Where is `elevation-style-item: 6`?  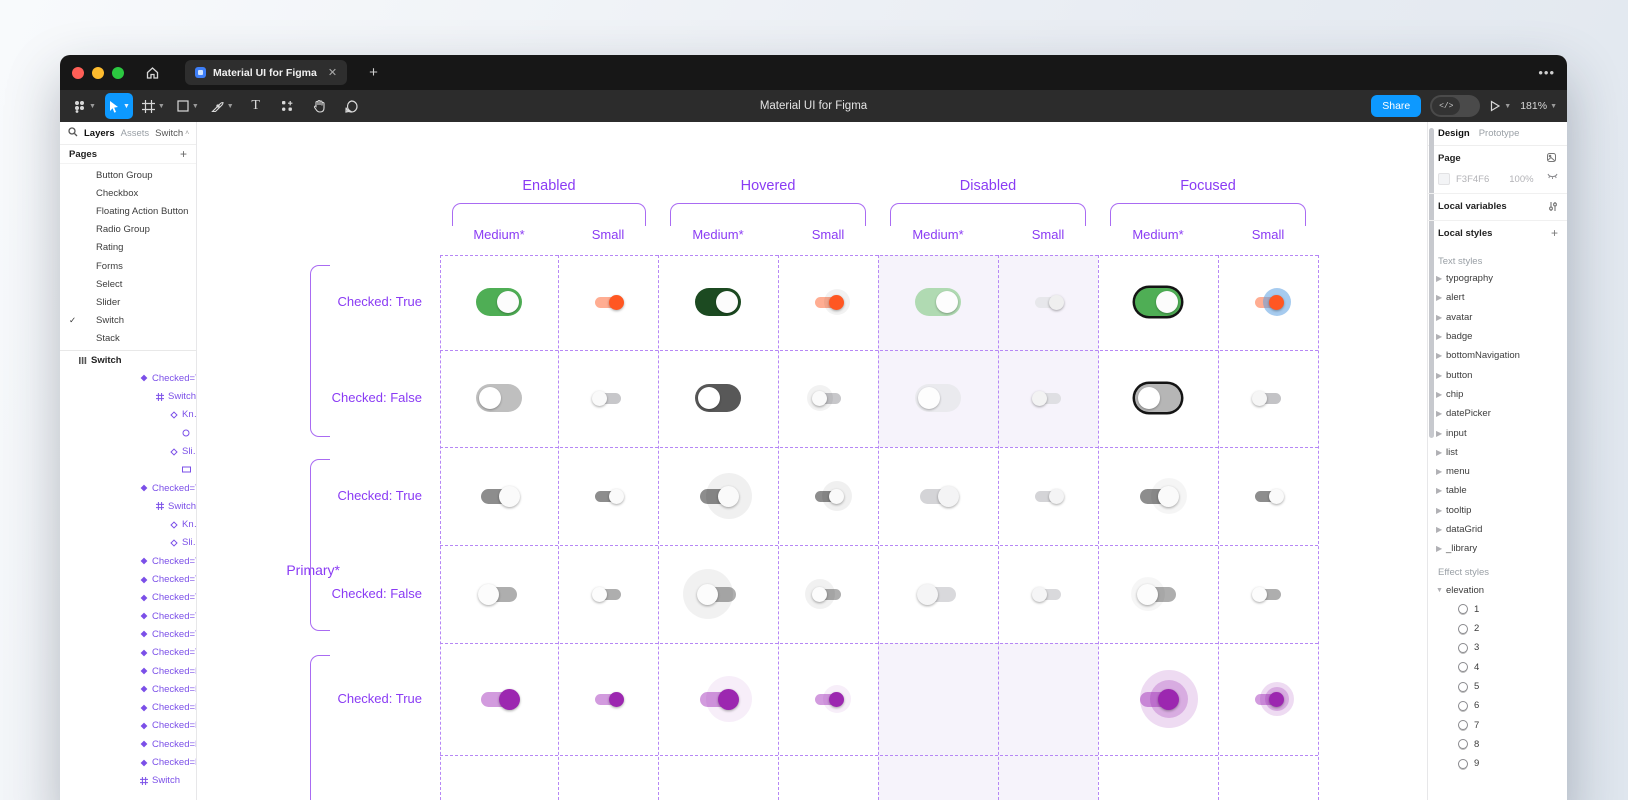 elevation-style-item: 6 is located at coordinates (1497, 705).